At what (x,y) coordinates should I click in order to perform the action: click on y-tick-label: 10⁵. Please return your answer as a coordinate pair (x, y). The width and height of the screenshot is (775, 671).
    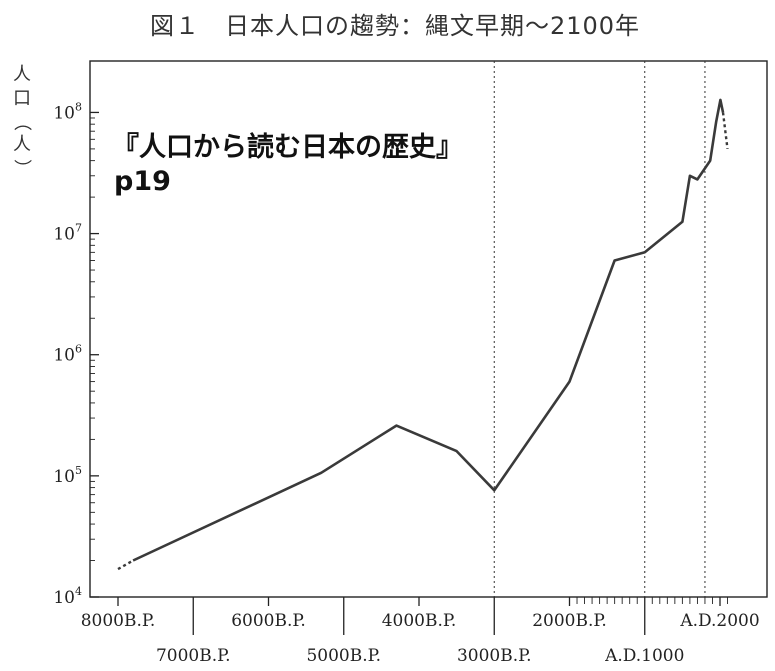
    Looking at the image, I should click on (67, 475).